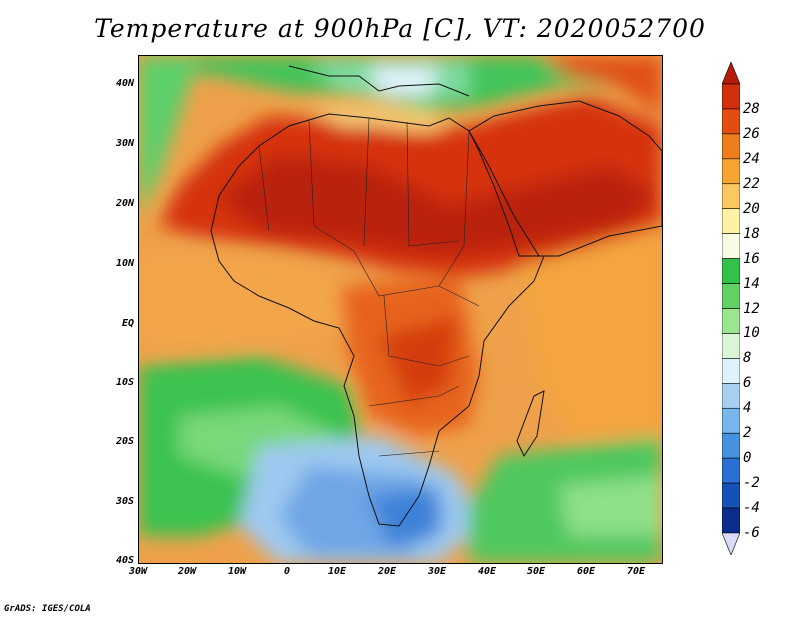  What do you see at coordinates (636, 571) in the screenshot?
I see `lon-label-70e: 70E` at bounding box center [636, 571].